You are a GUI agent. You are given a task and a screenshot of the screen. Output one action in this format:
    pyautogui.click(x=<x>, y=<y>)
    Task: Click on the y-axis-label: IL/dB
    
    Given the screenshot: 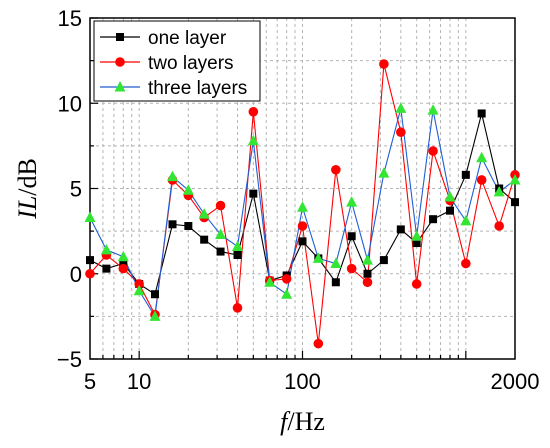 What is the action you would take?
    pyautogui.click(x=27, y=189)
    